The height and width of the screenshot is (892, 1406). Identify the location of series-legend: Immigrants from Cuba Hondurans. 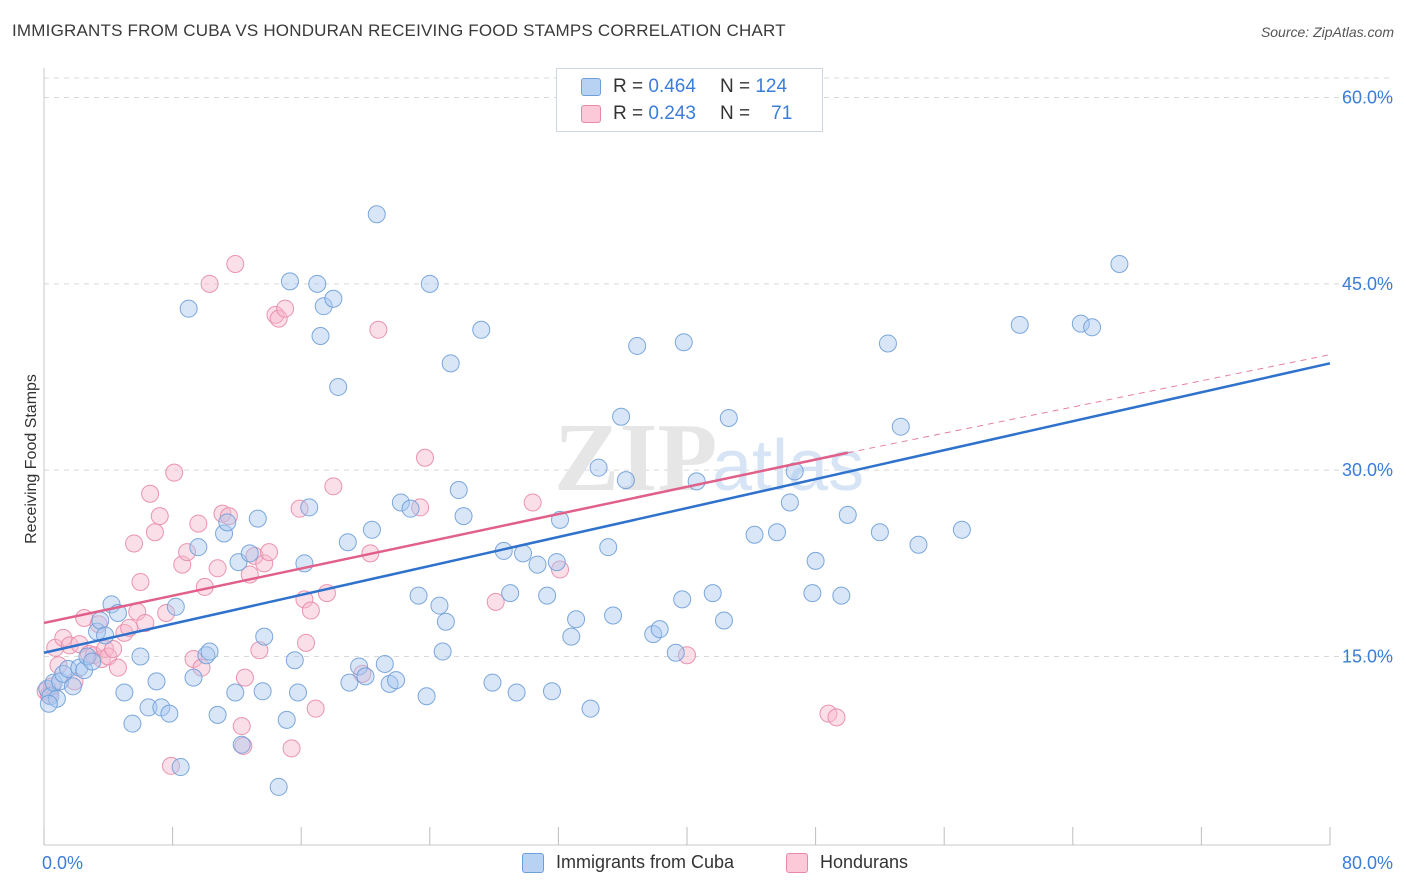
(703, 865).